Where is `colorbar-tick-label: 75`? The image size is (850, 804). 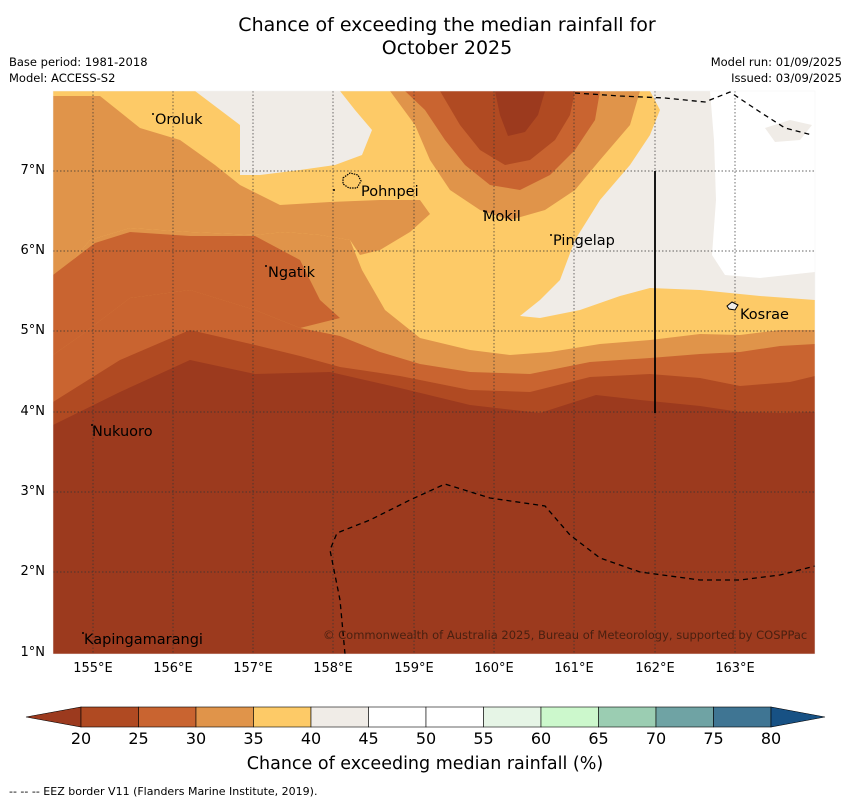
colorbar-tick-label: 75 is located at coordinates (713, 738).